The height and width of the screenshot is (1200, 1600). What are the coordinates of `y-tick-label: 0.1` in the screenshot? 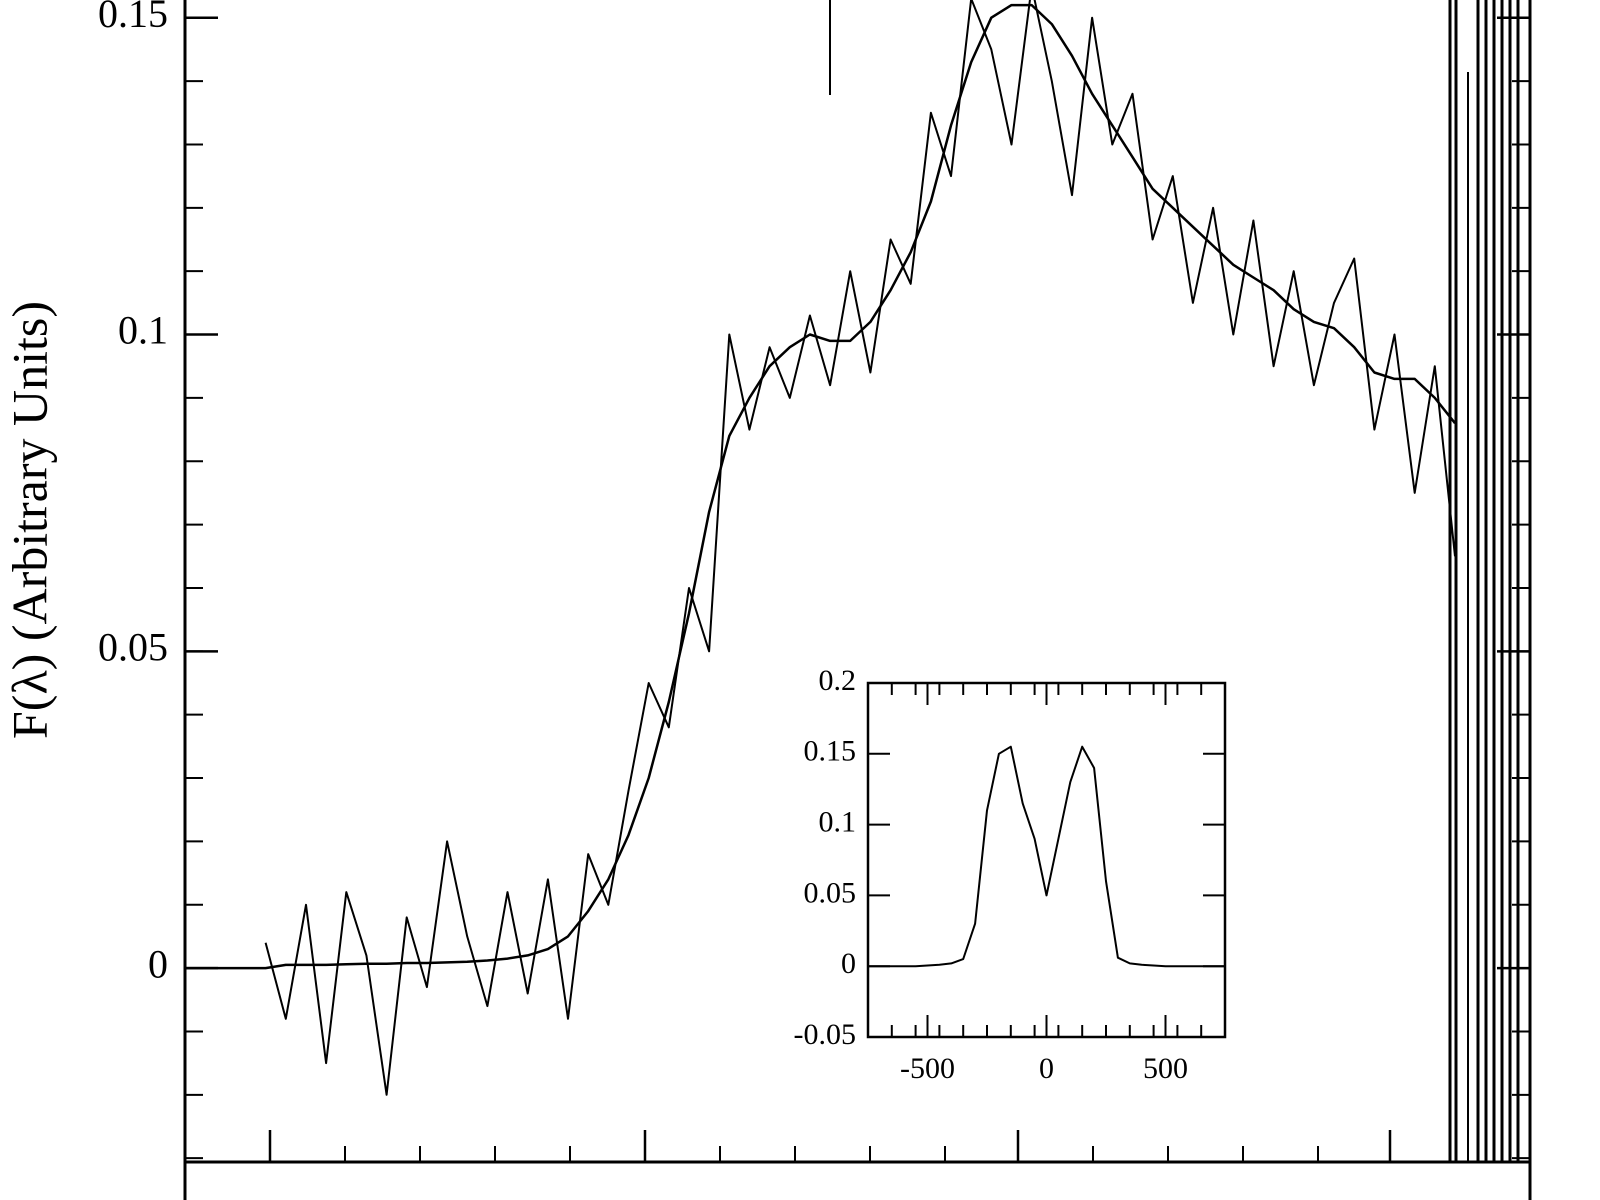 It's located at (143, 330).